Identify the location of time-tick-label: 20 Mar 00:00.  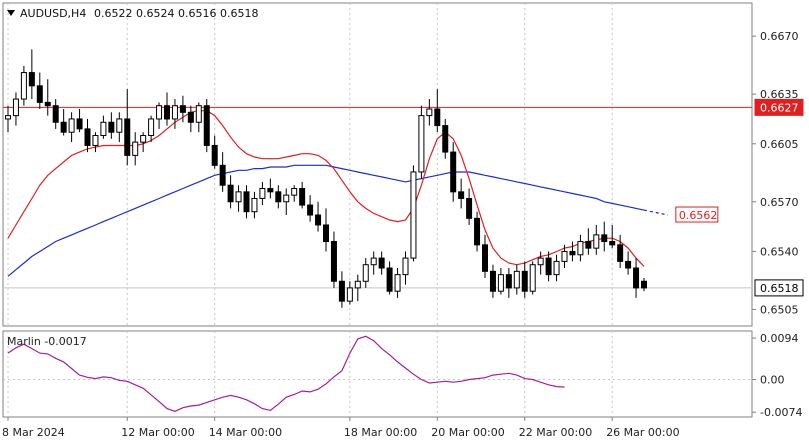
(467, 432).